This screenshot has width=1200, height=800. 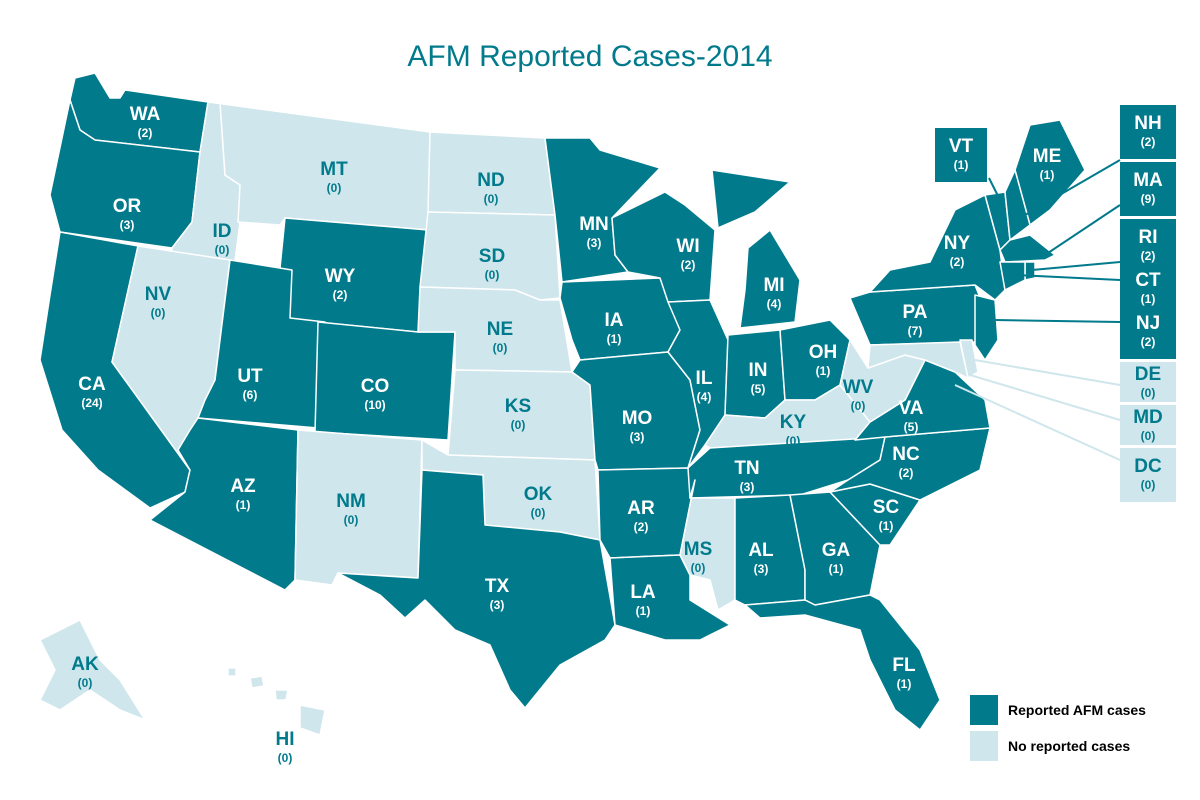 What do you see at coordinates (590, 56) in the screenshot?
I see `map-title: AFM Reported Cases-2014` at bounding box center [590, 56].